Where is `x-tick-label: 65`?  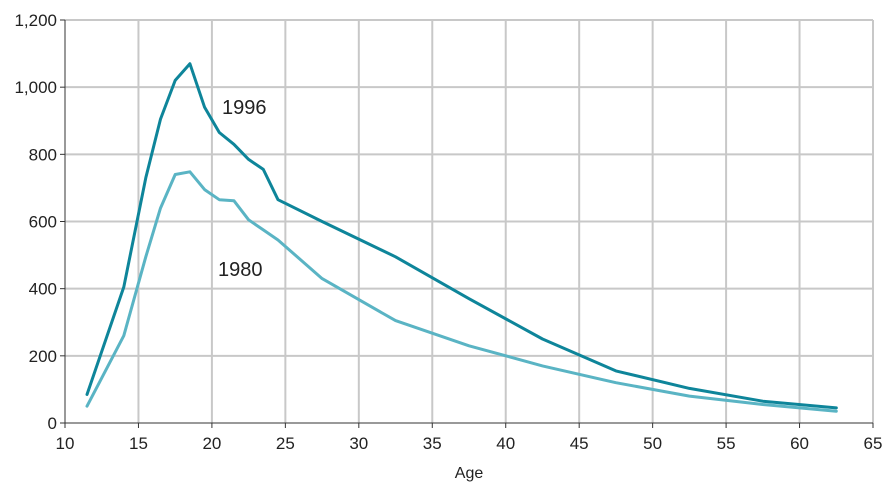 x-tick-label: 65 is located at coordinates (873, 443).